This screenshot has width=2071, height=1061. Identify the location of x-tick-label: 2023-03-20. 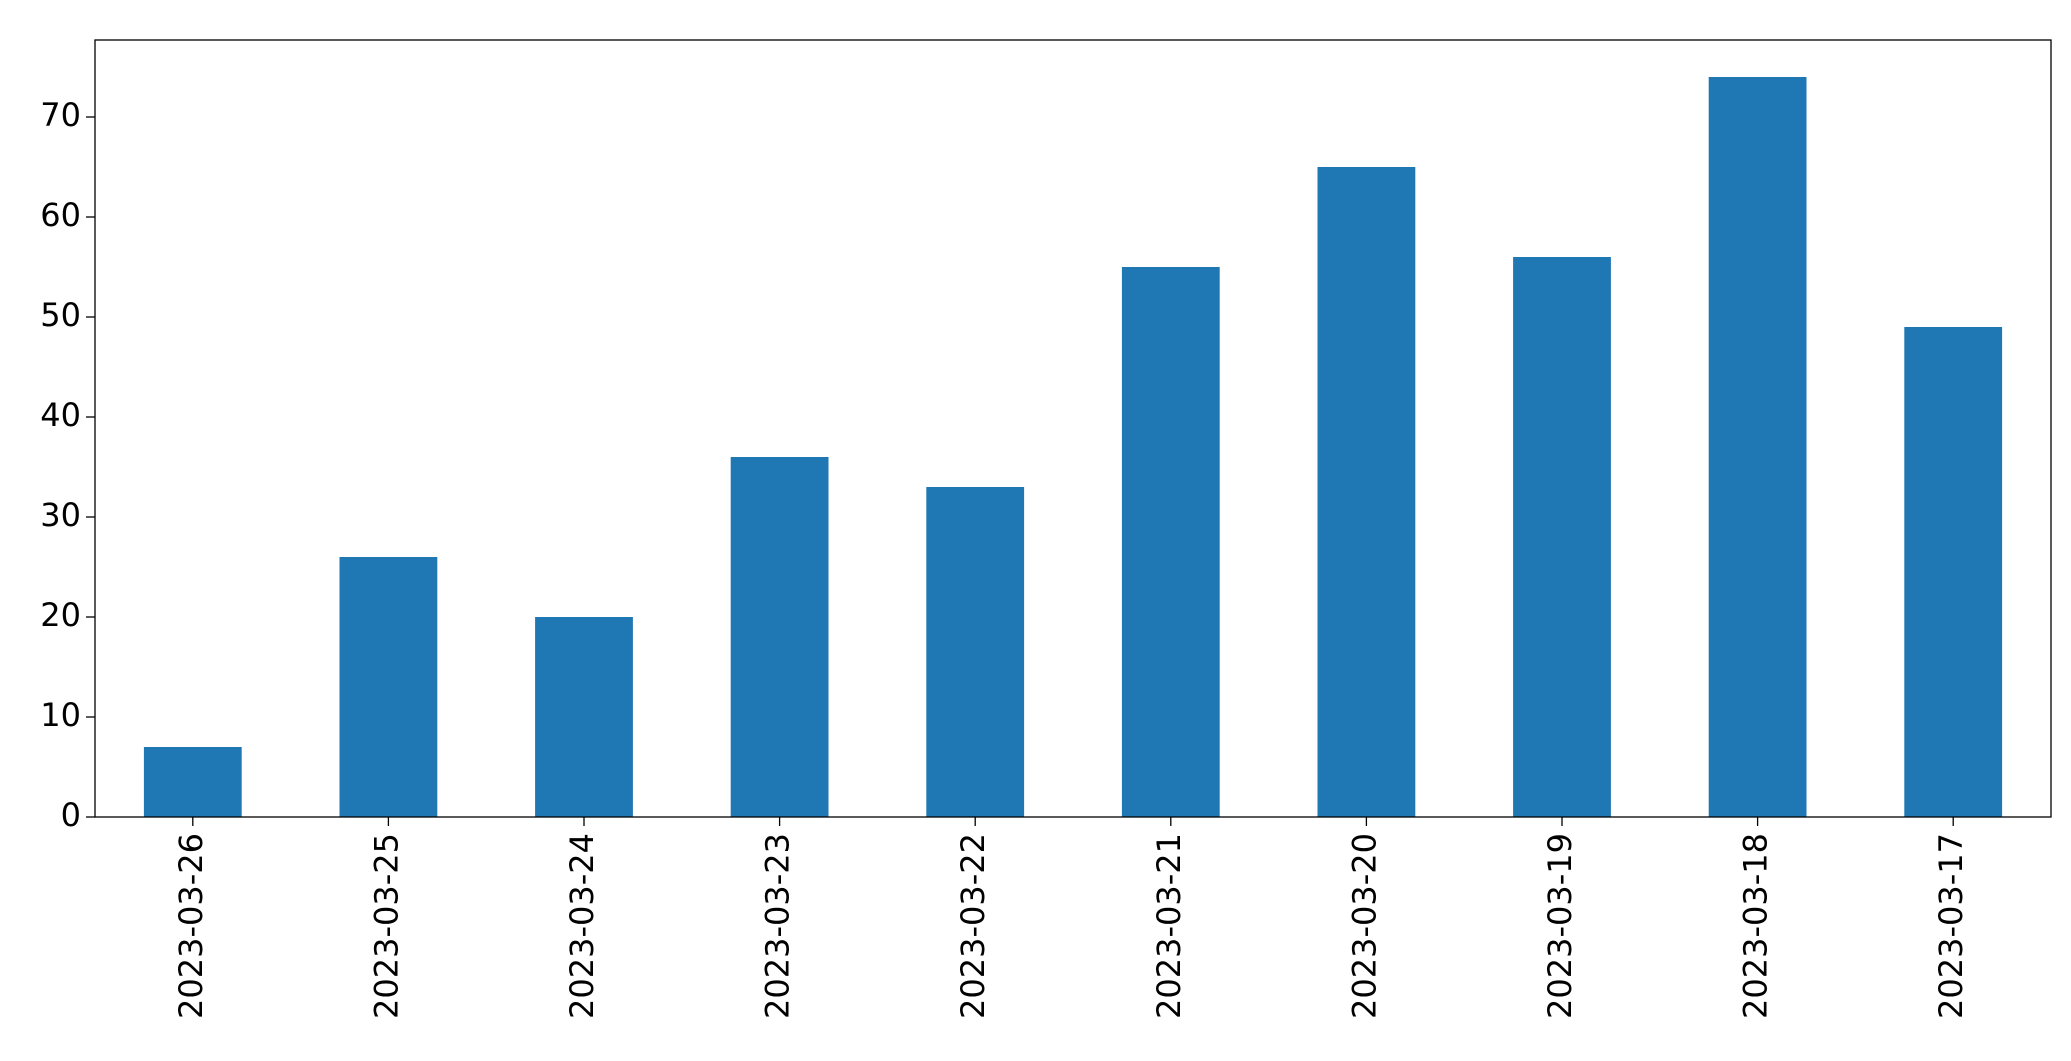
(1364, 926).